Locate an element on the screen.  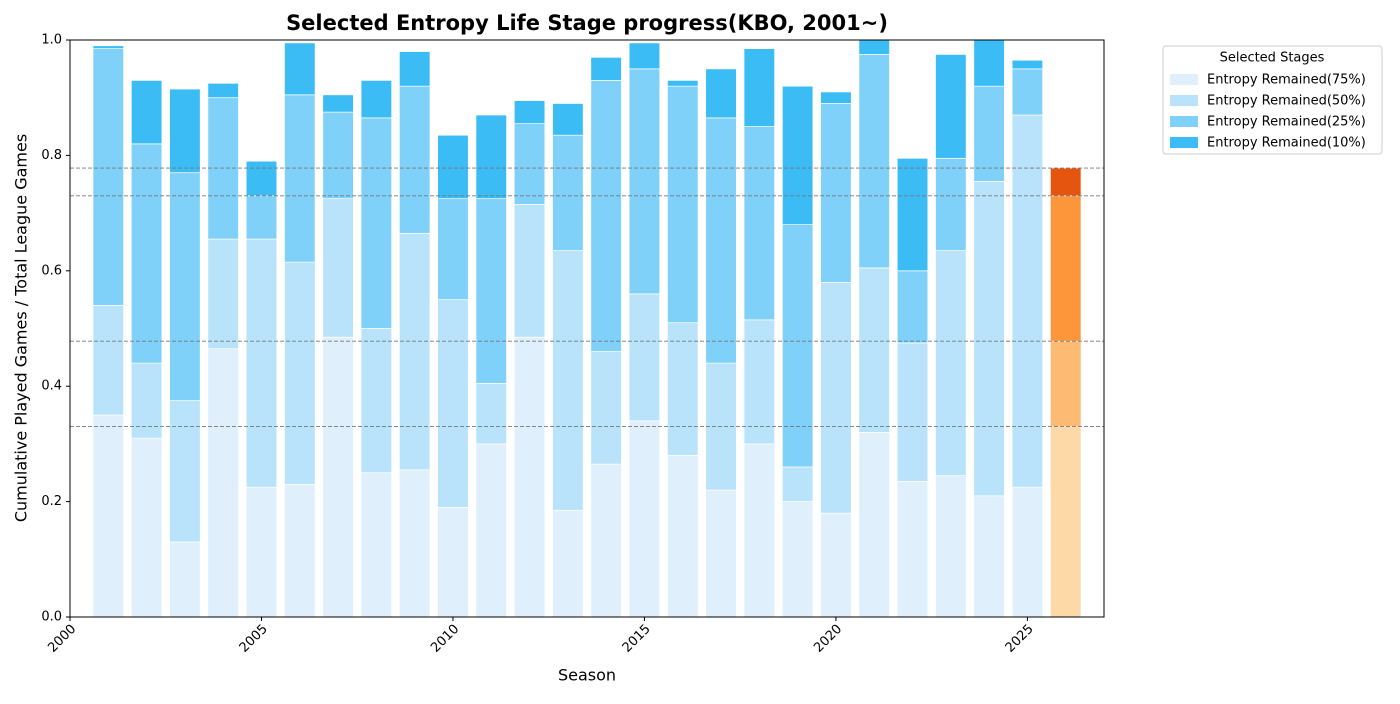
legend-label: Entropy Remained(50%) is located at coordinates (1286, 101).